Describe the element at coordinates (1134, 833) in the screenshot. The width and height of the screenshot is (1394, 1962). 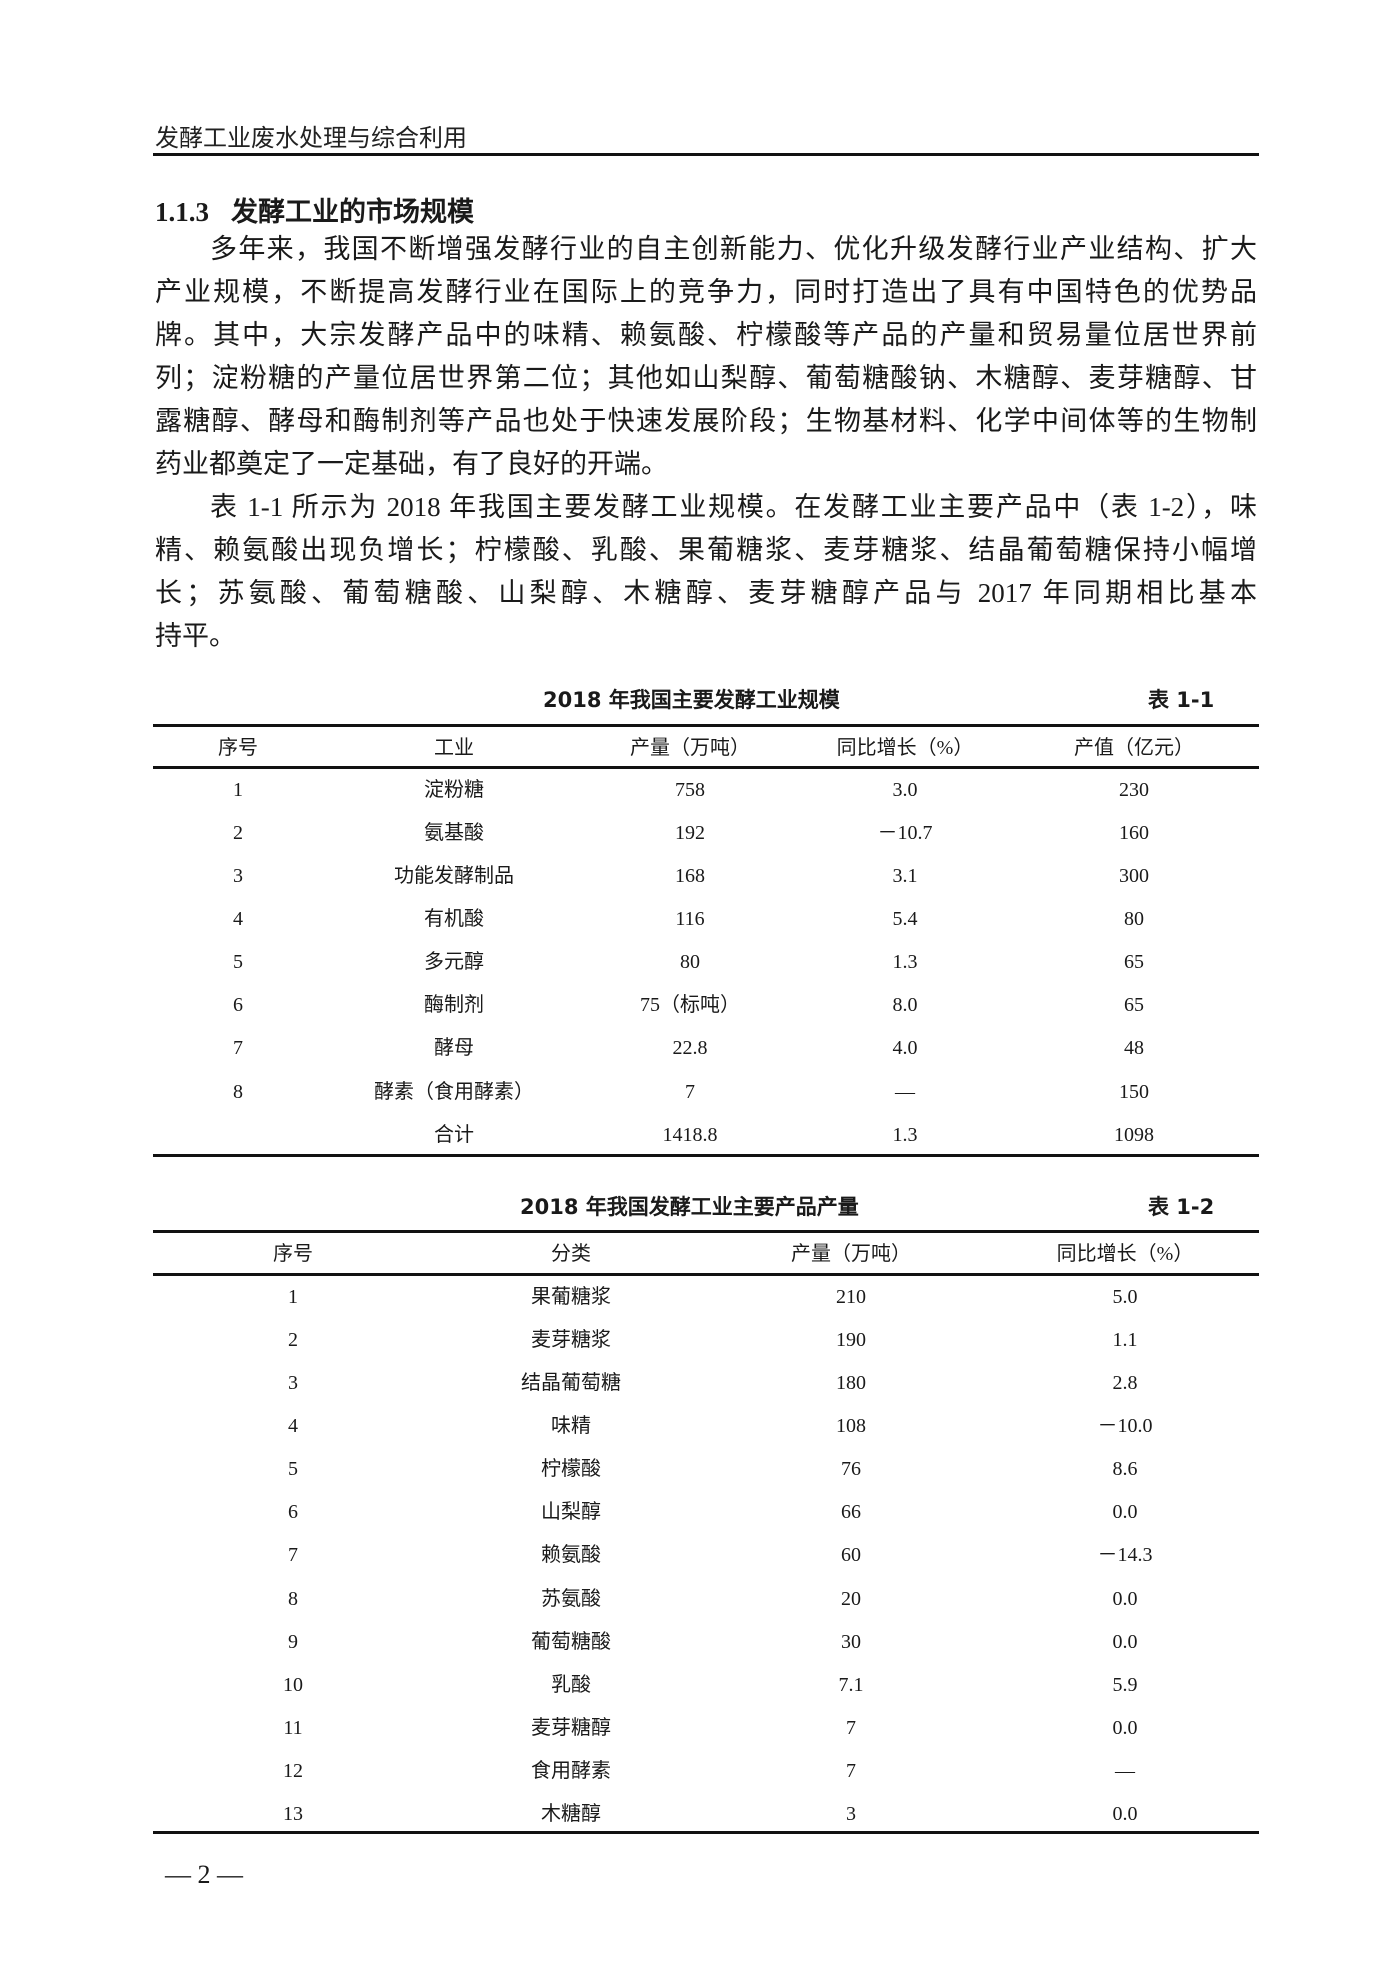
I see `table-cell: 160` at that location.